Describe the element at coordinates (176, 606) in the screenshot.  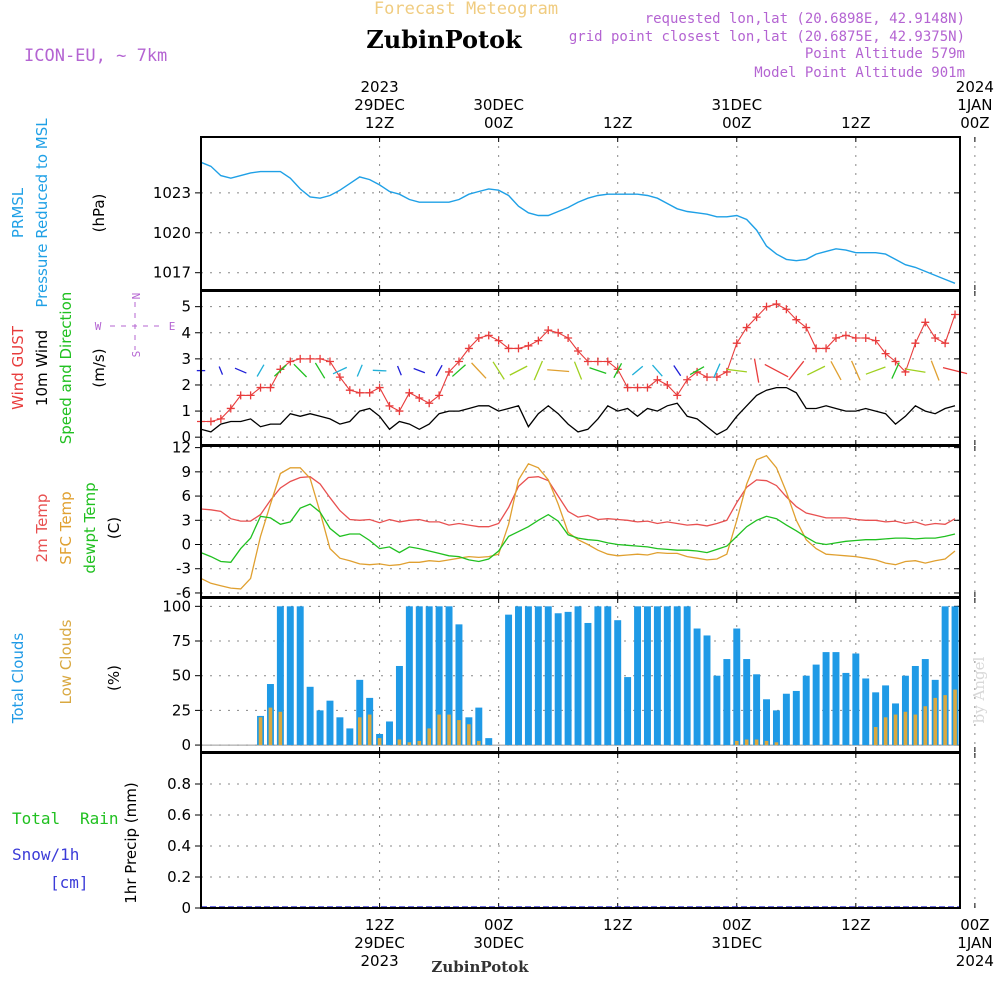
I see `y-tick-label: 100` at that location.